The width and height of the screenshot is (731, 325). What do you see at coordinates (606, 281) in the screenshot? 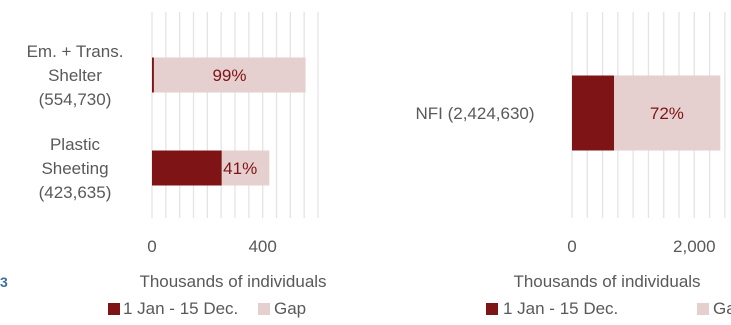
I see `chart2-x-axis-label: Thousands of individuals` at bounding box center [606, 281].